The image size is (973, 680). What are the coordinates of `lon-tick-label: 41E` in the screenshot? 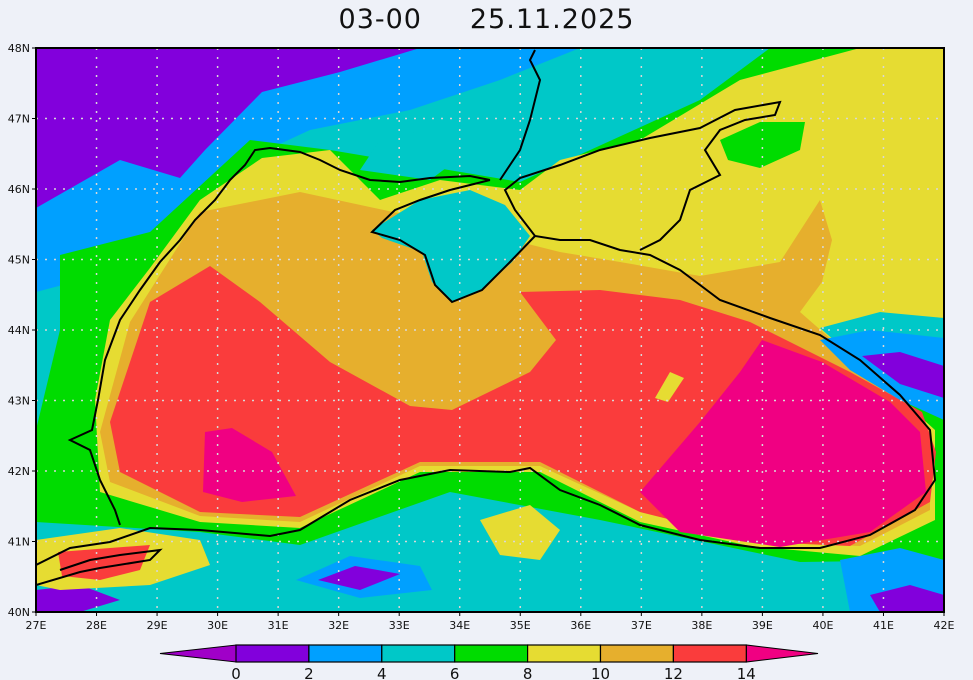 It's located at (883, 625).